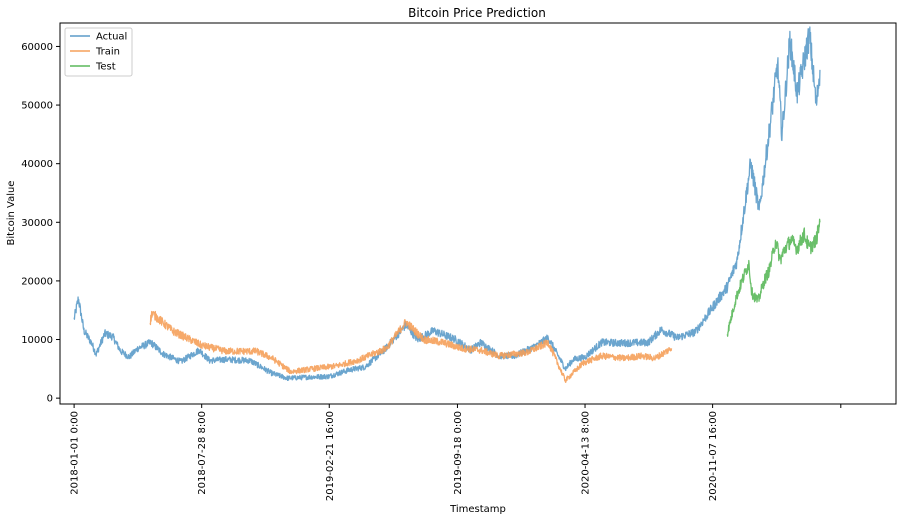  What do you see at coordinates (107, 52) in the screenshot?
I see `legend-label-train: Train` at bounding box center [107, 52].